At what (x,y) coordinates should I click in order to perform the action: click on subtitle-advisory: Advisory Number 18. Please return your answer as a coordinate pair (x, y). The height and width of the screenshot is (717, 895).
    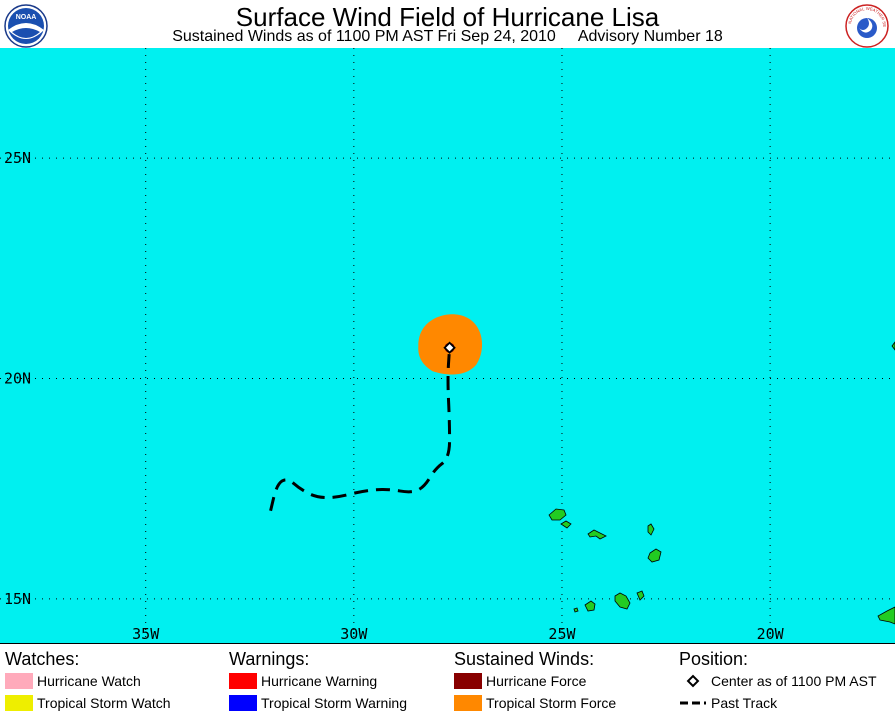
    Looking at the image, I should click on (650, 36).